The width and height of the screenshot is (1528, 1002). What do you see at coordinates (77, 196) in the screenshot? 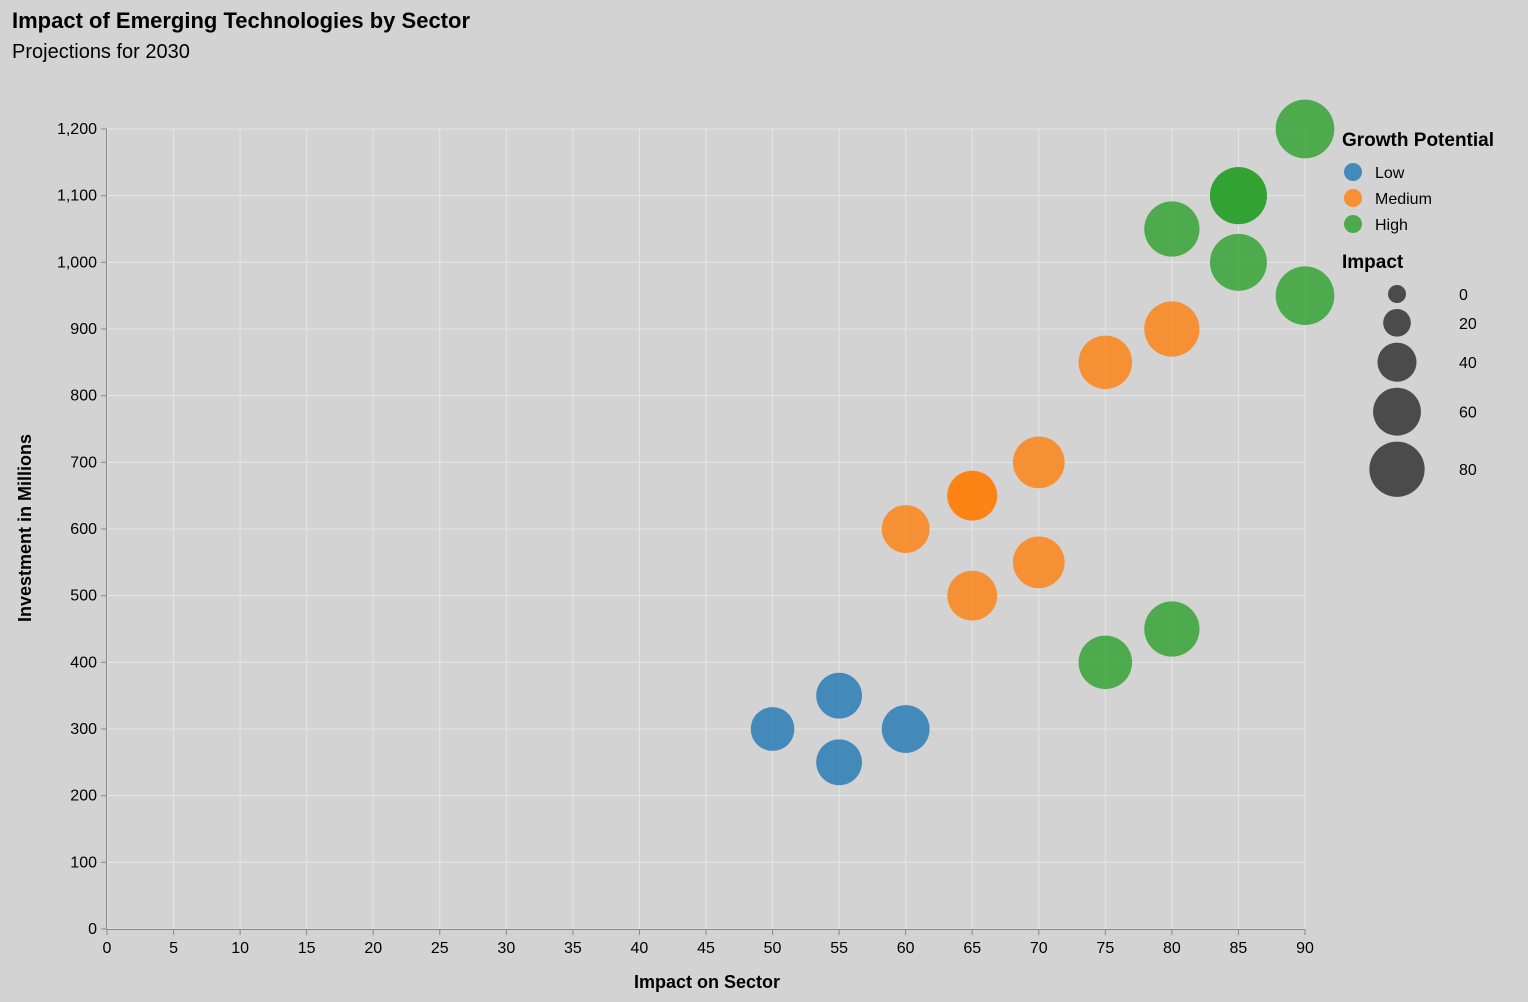
I see `y-tick-label: 1,100` at bounding box center [77, 196].